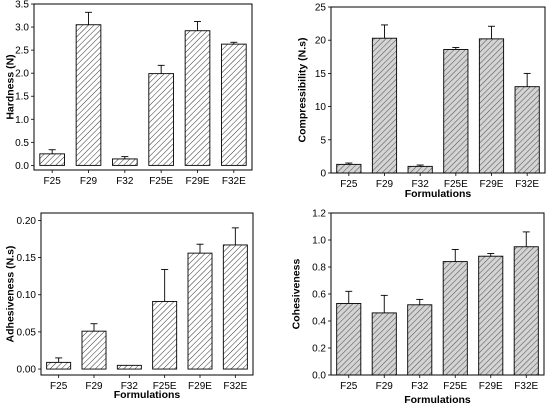 This screenshot has width=550, height=412. I want to click on y-tick-label: 5, so click(323, 140).